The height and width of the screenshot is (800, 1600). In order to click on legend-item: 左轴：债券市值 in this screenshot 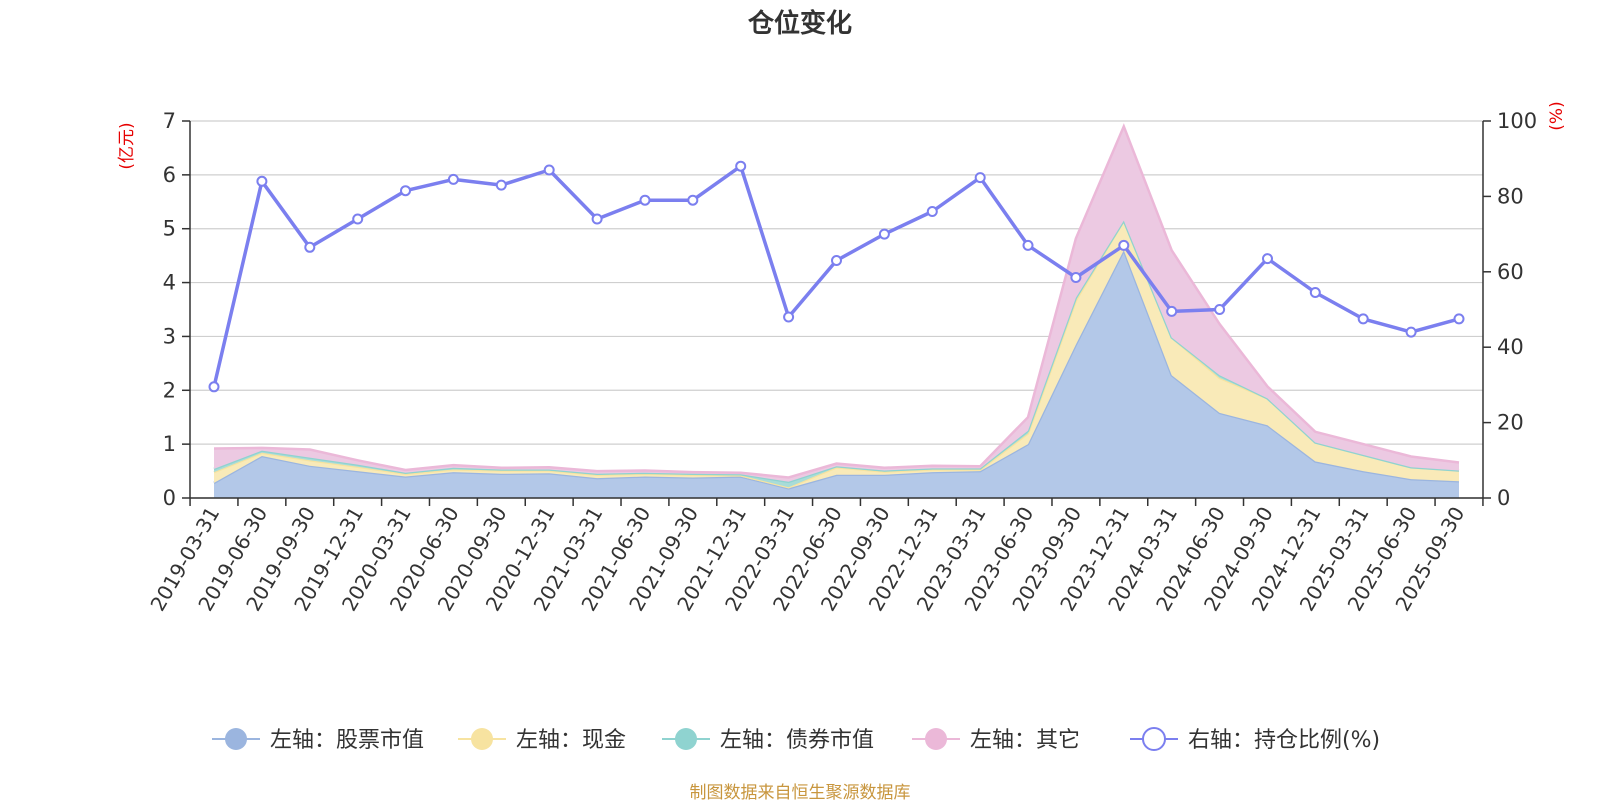, I will do `click(768, 740)`.